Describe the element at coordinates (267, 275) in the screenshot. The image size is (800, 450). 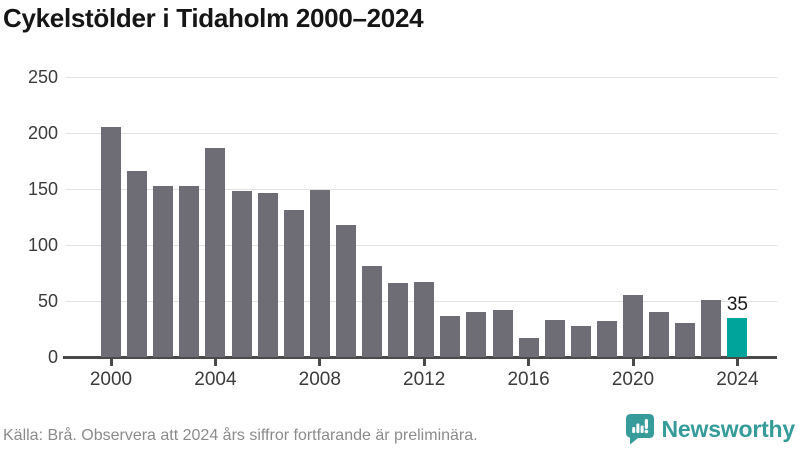
I see `bar-2006` at that location.